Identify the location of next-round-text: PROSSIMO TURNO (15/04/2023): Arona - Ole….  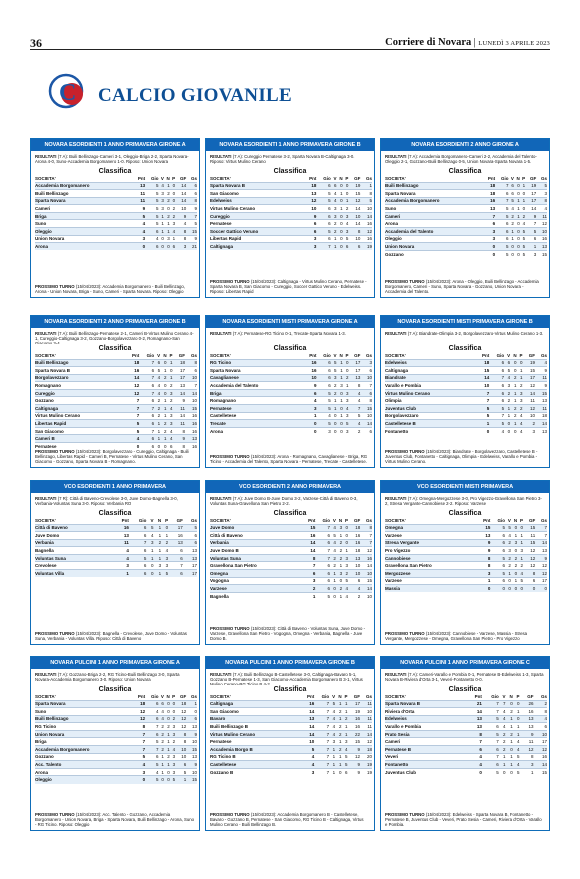
(462, 286).